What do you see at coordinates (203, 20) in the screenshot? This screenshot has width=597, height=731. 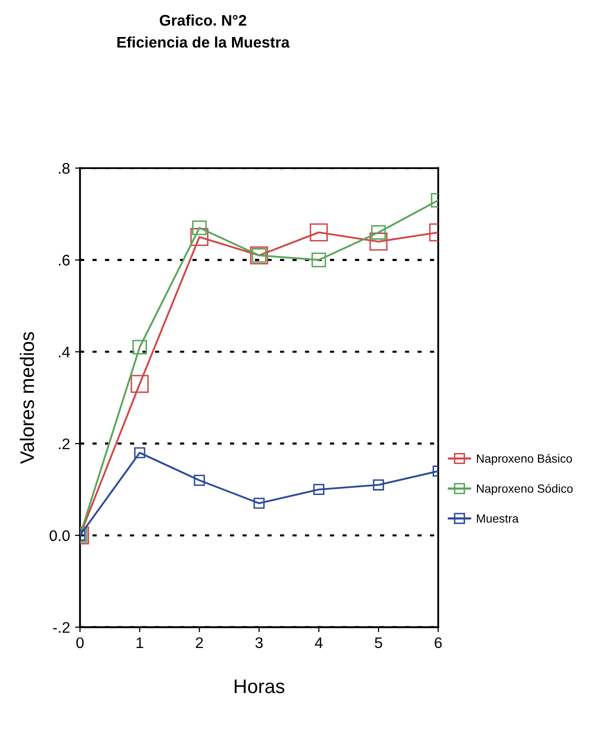 I see `chart-title: Grafico. N°2` at bounding box center [203, 20].